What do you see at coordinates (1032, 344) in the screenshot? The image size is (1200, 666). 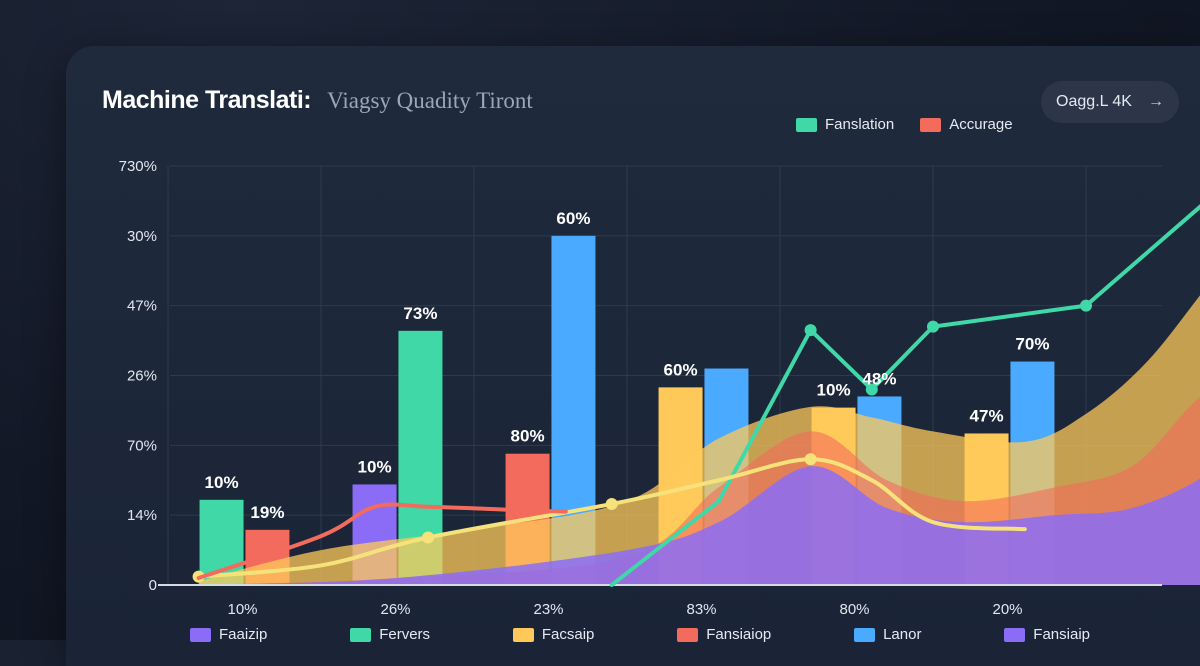 I see `bar-value-label: 70%` at bounding box center [1032, 344].